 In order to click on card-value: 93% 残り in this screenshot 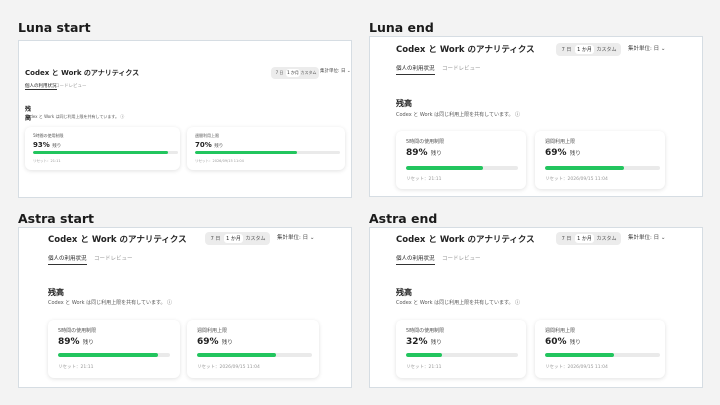, I will do `click(47, 145)`.